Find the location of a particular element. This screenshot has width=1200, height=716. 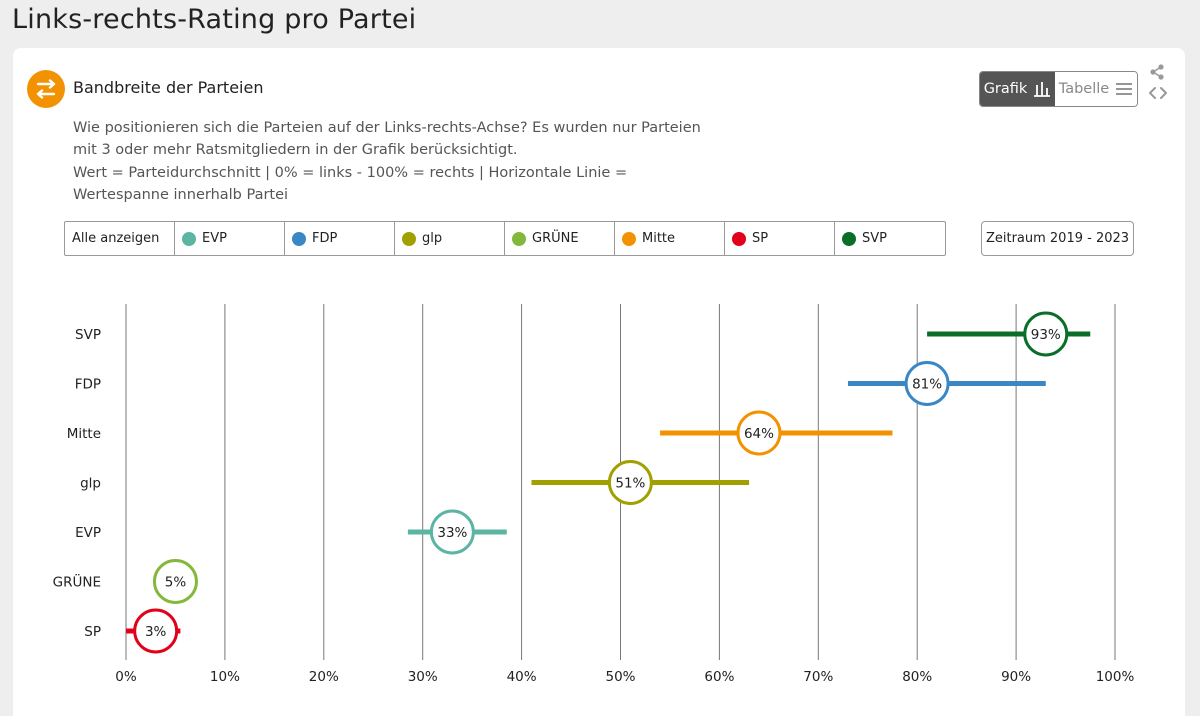

view-toggle: Grafik Tabelle is located at coordinates (1058, 89).